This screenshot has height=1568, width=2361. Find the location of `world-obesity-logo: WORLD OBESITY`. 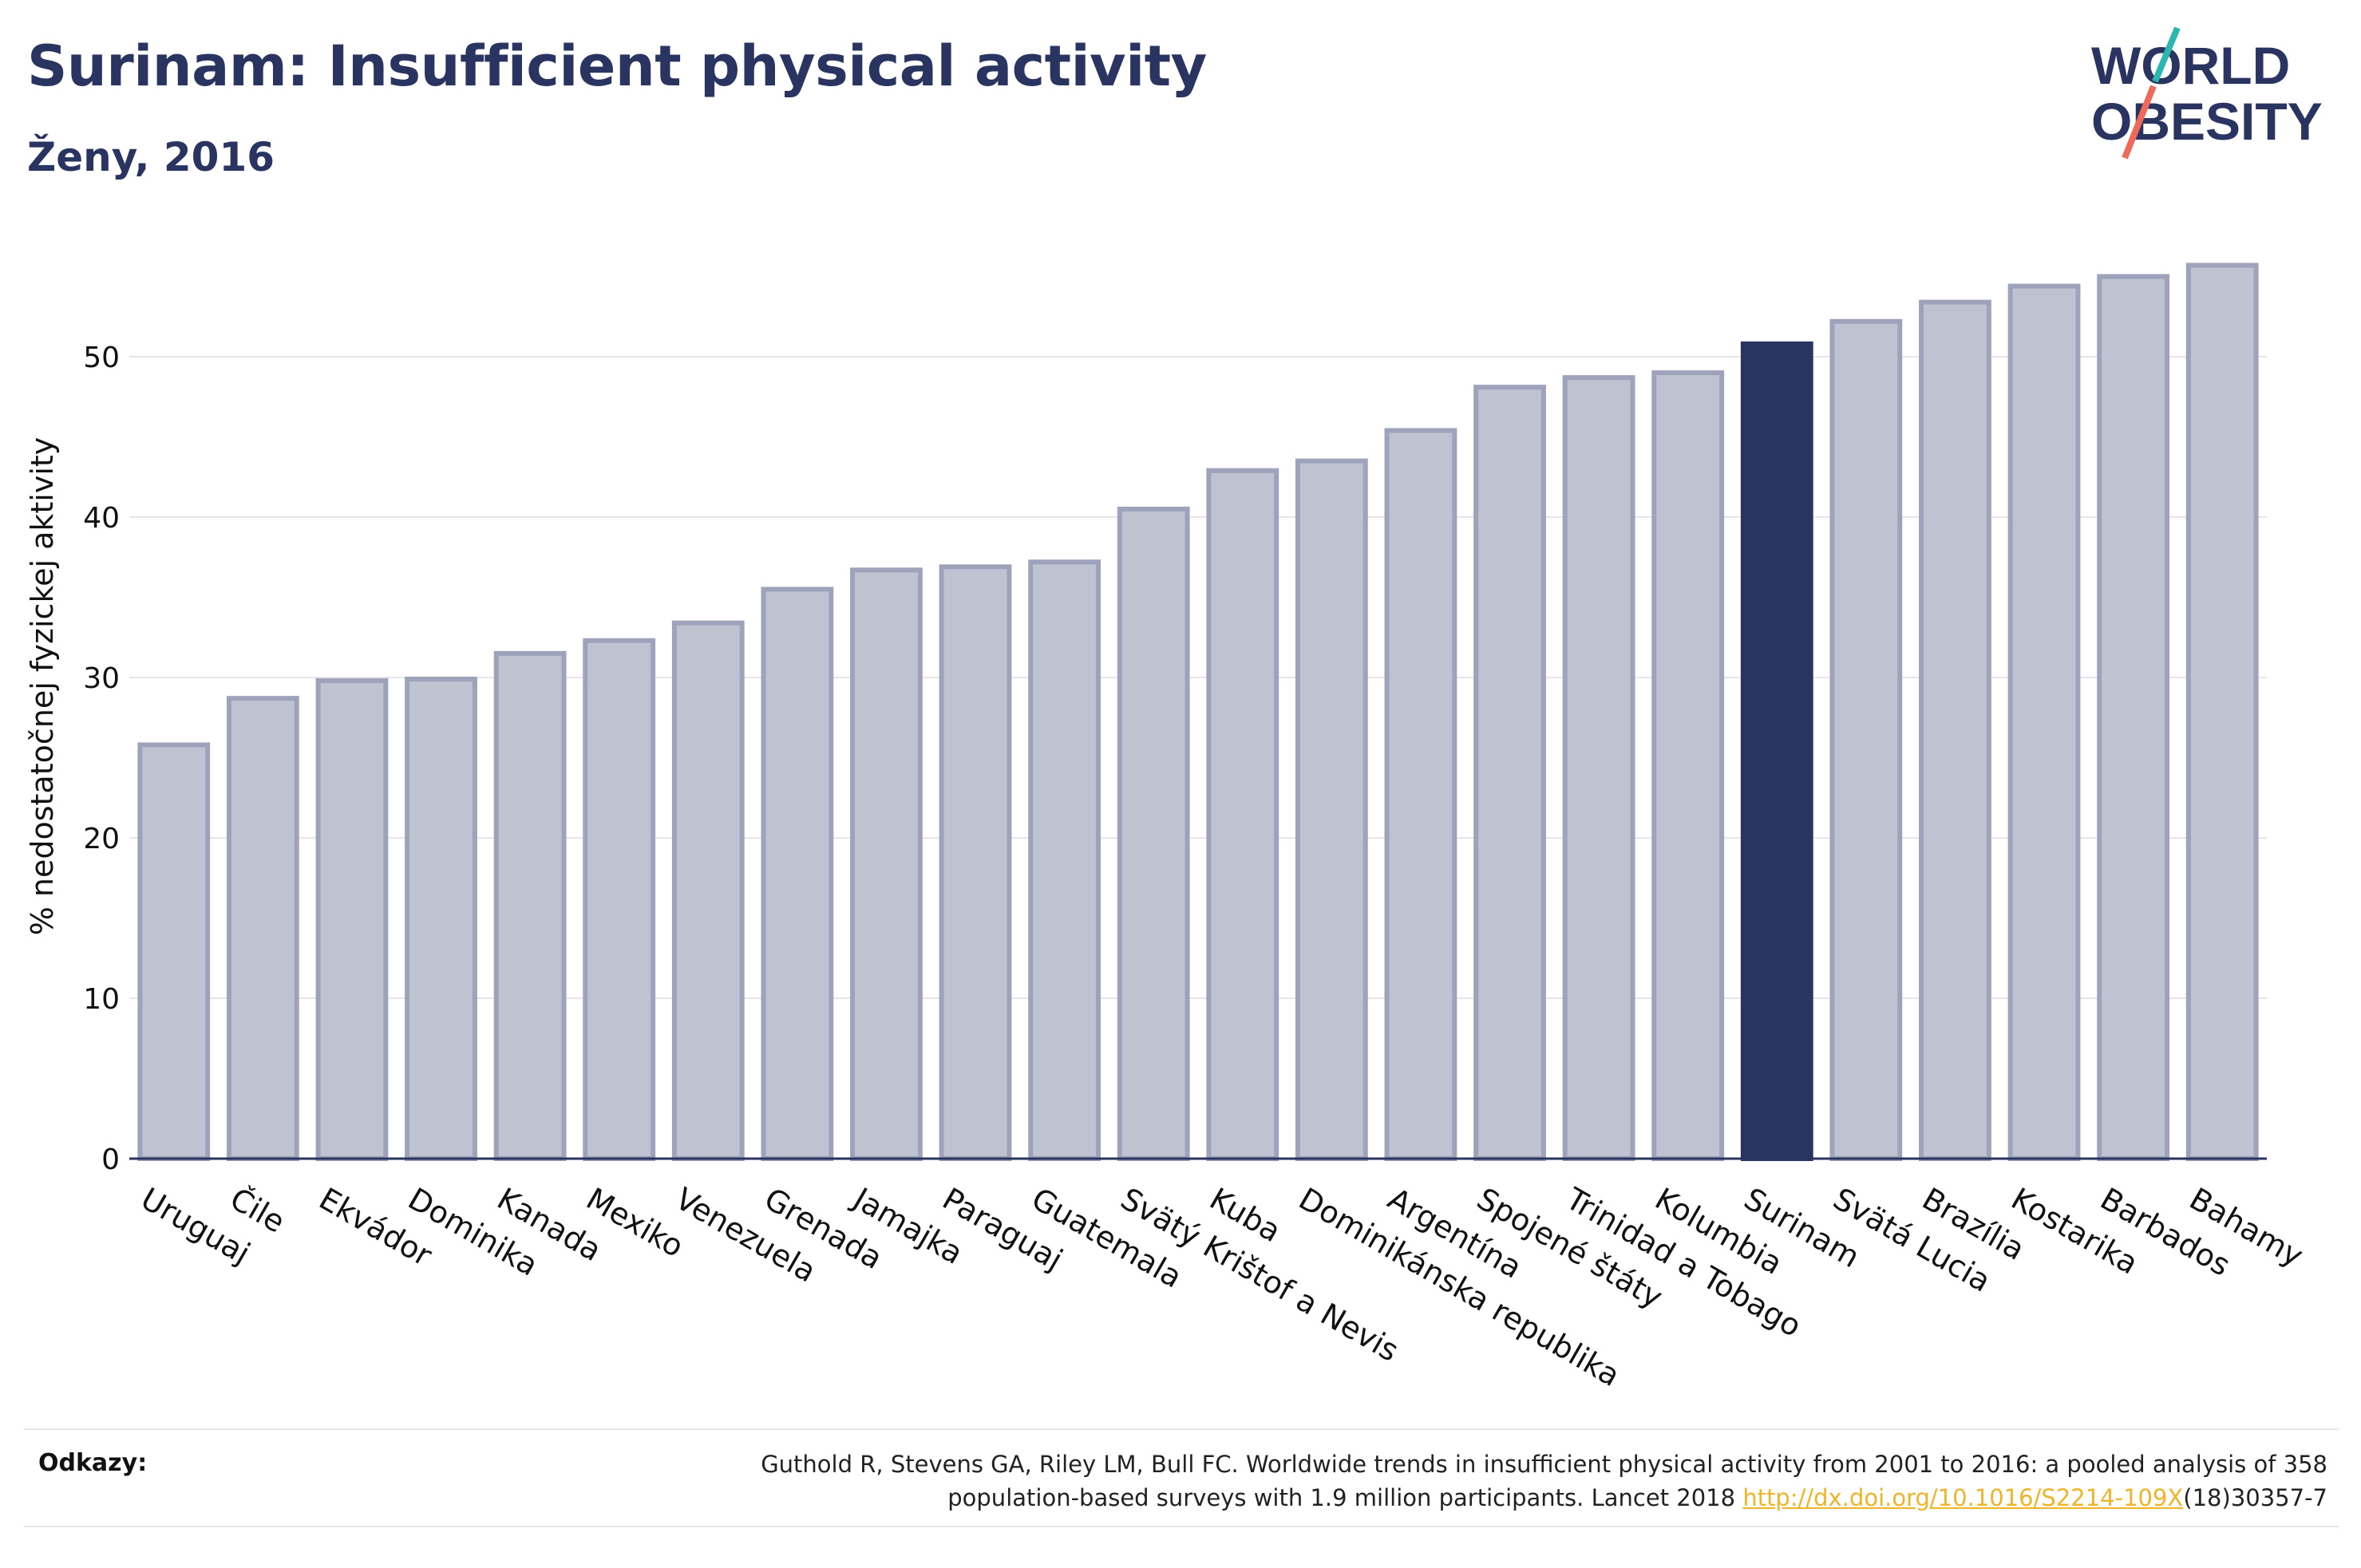

world-obesity-logo: WORLD OBESITY is located at coordinates (2207, 93).